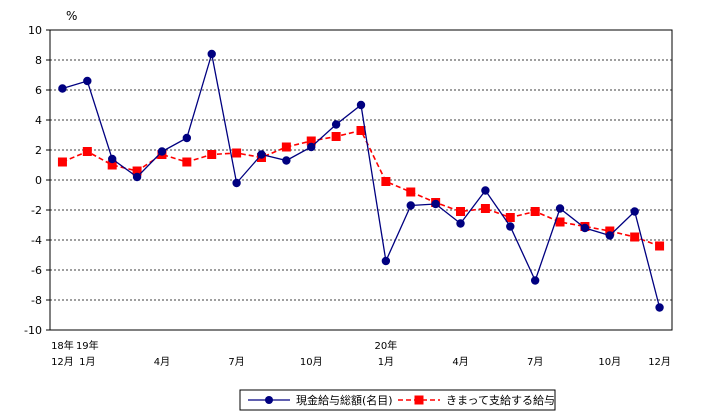  Describe the element at coordinates (386, 345) in the screenshot. I see `x-tick-year-label: 20年` at that location.